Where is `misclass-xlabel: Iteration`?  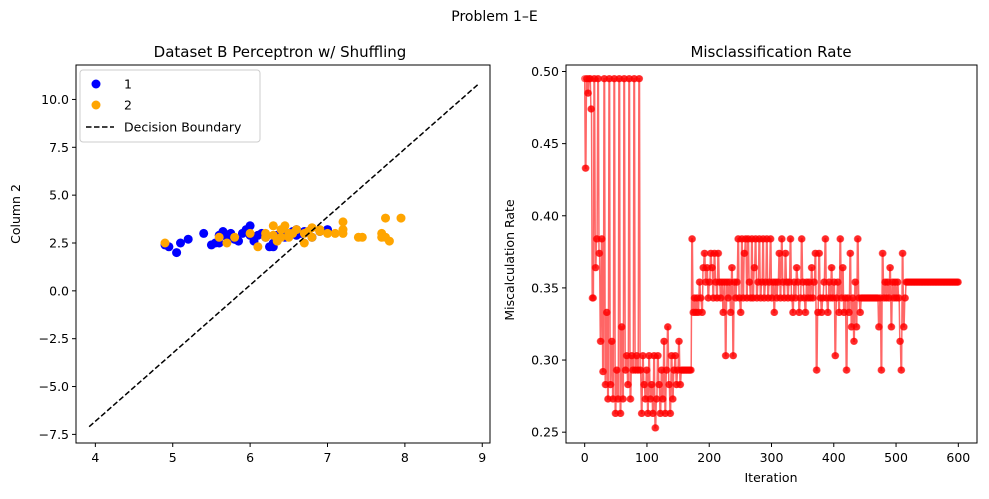 misclass-xlabel: Iteration is located at coordinates (770, 477).